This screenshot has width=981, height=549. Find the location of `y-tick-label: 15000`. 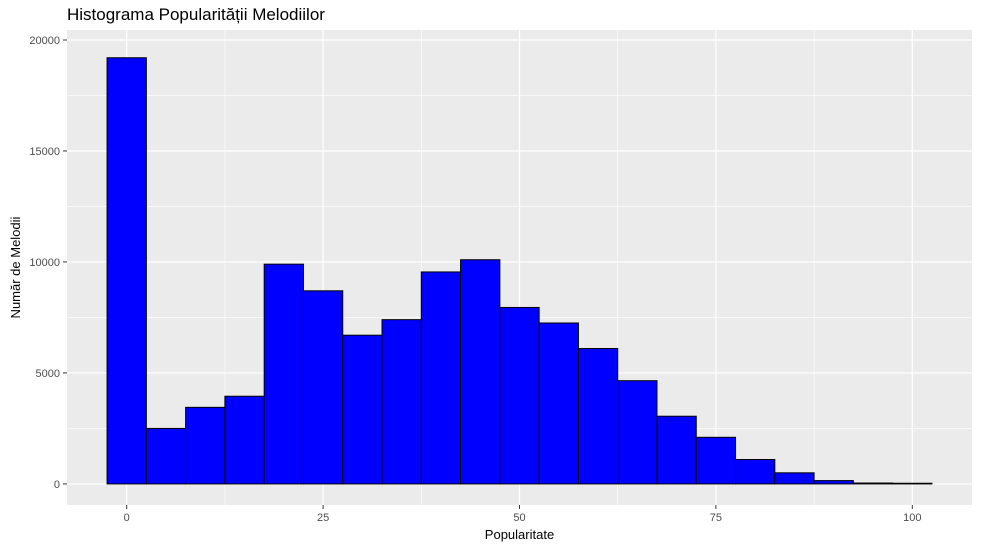

y-tick-label: 15000 is located at coordinates (44, 152).